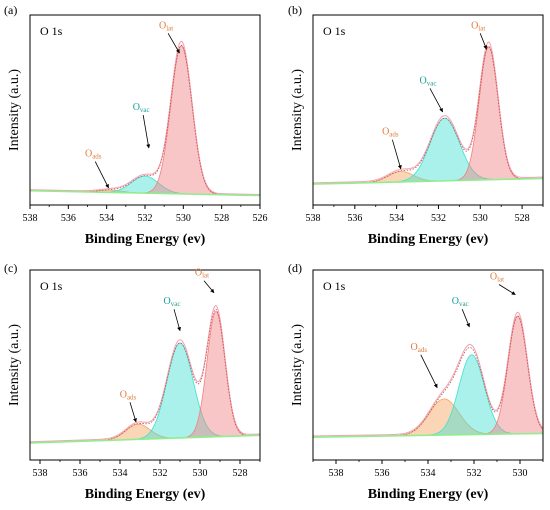 The image size is (550, 510). What do you see at coordinates (295, 10) in the screenshot?
I see `panel-letter: (b)` at bounding box center [295, 10].